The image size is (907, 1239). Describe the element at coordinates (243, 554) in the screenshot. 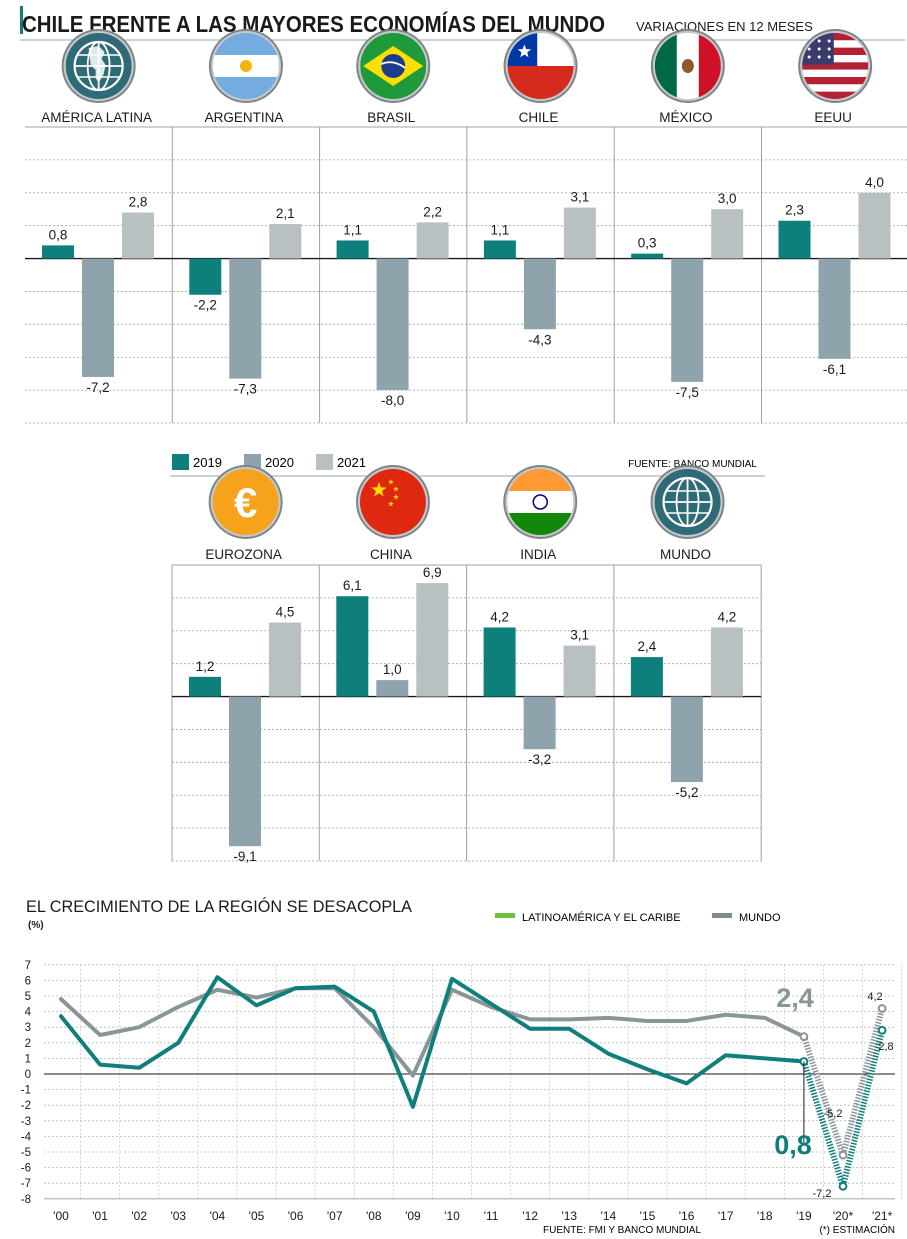

I see `group-label-eurozona: EUROZONA` at that location.